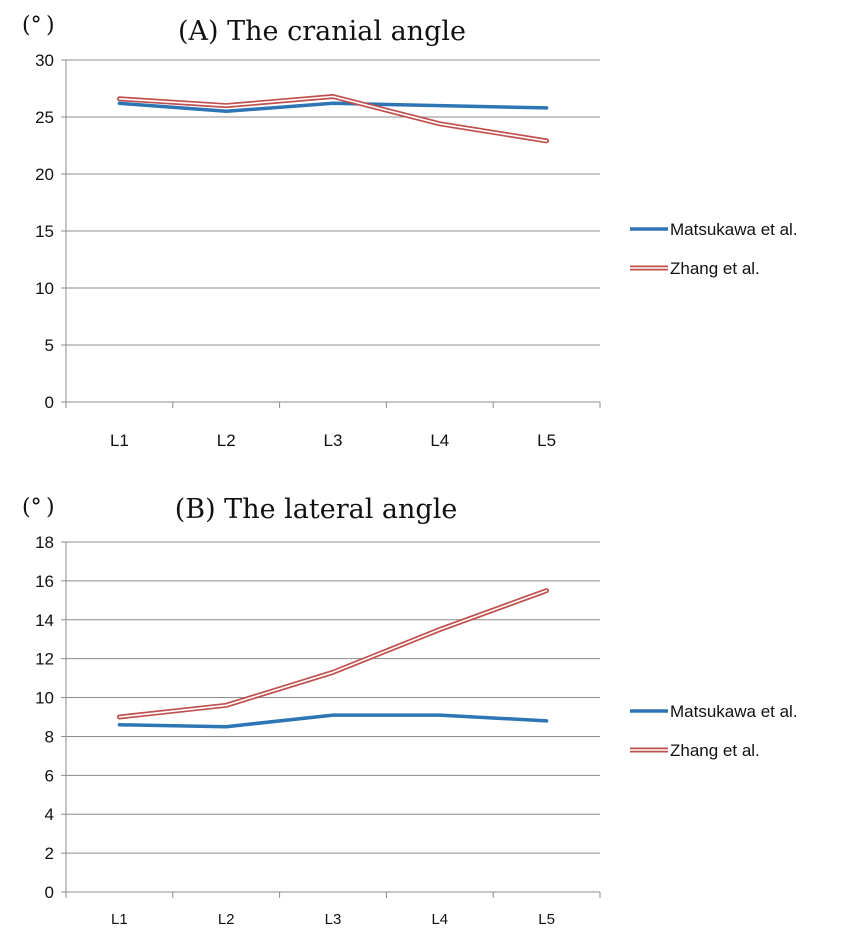  Describe the element at coordinates (322, 31) in the screenshot. I see `chart-title: (A) The cranial angle` at that location.